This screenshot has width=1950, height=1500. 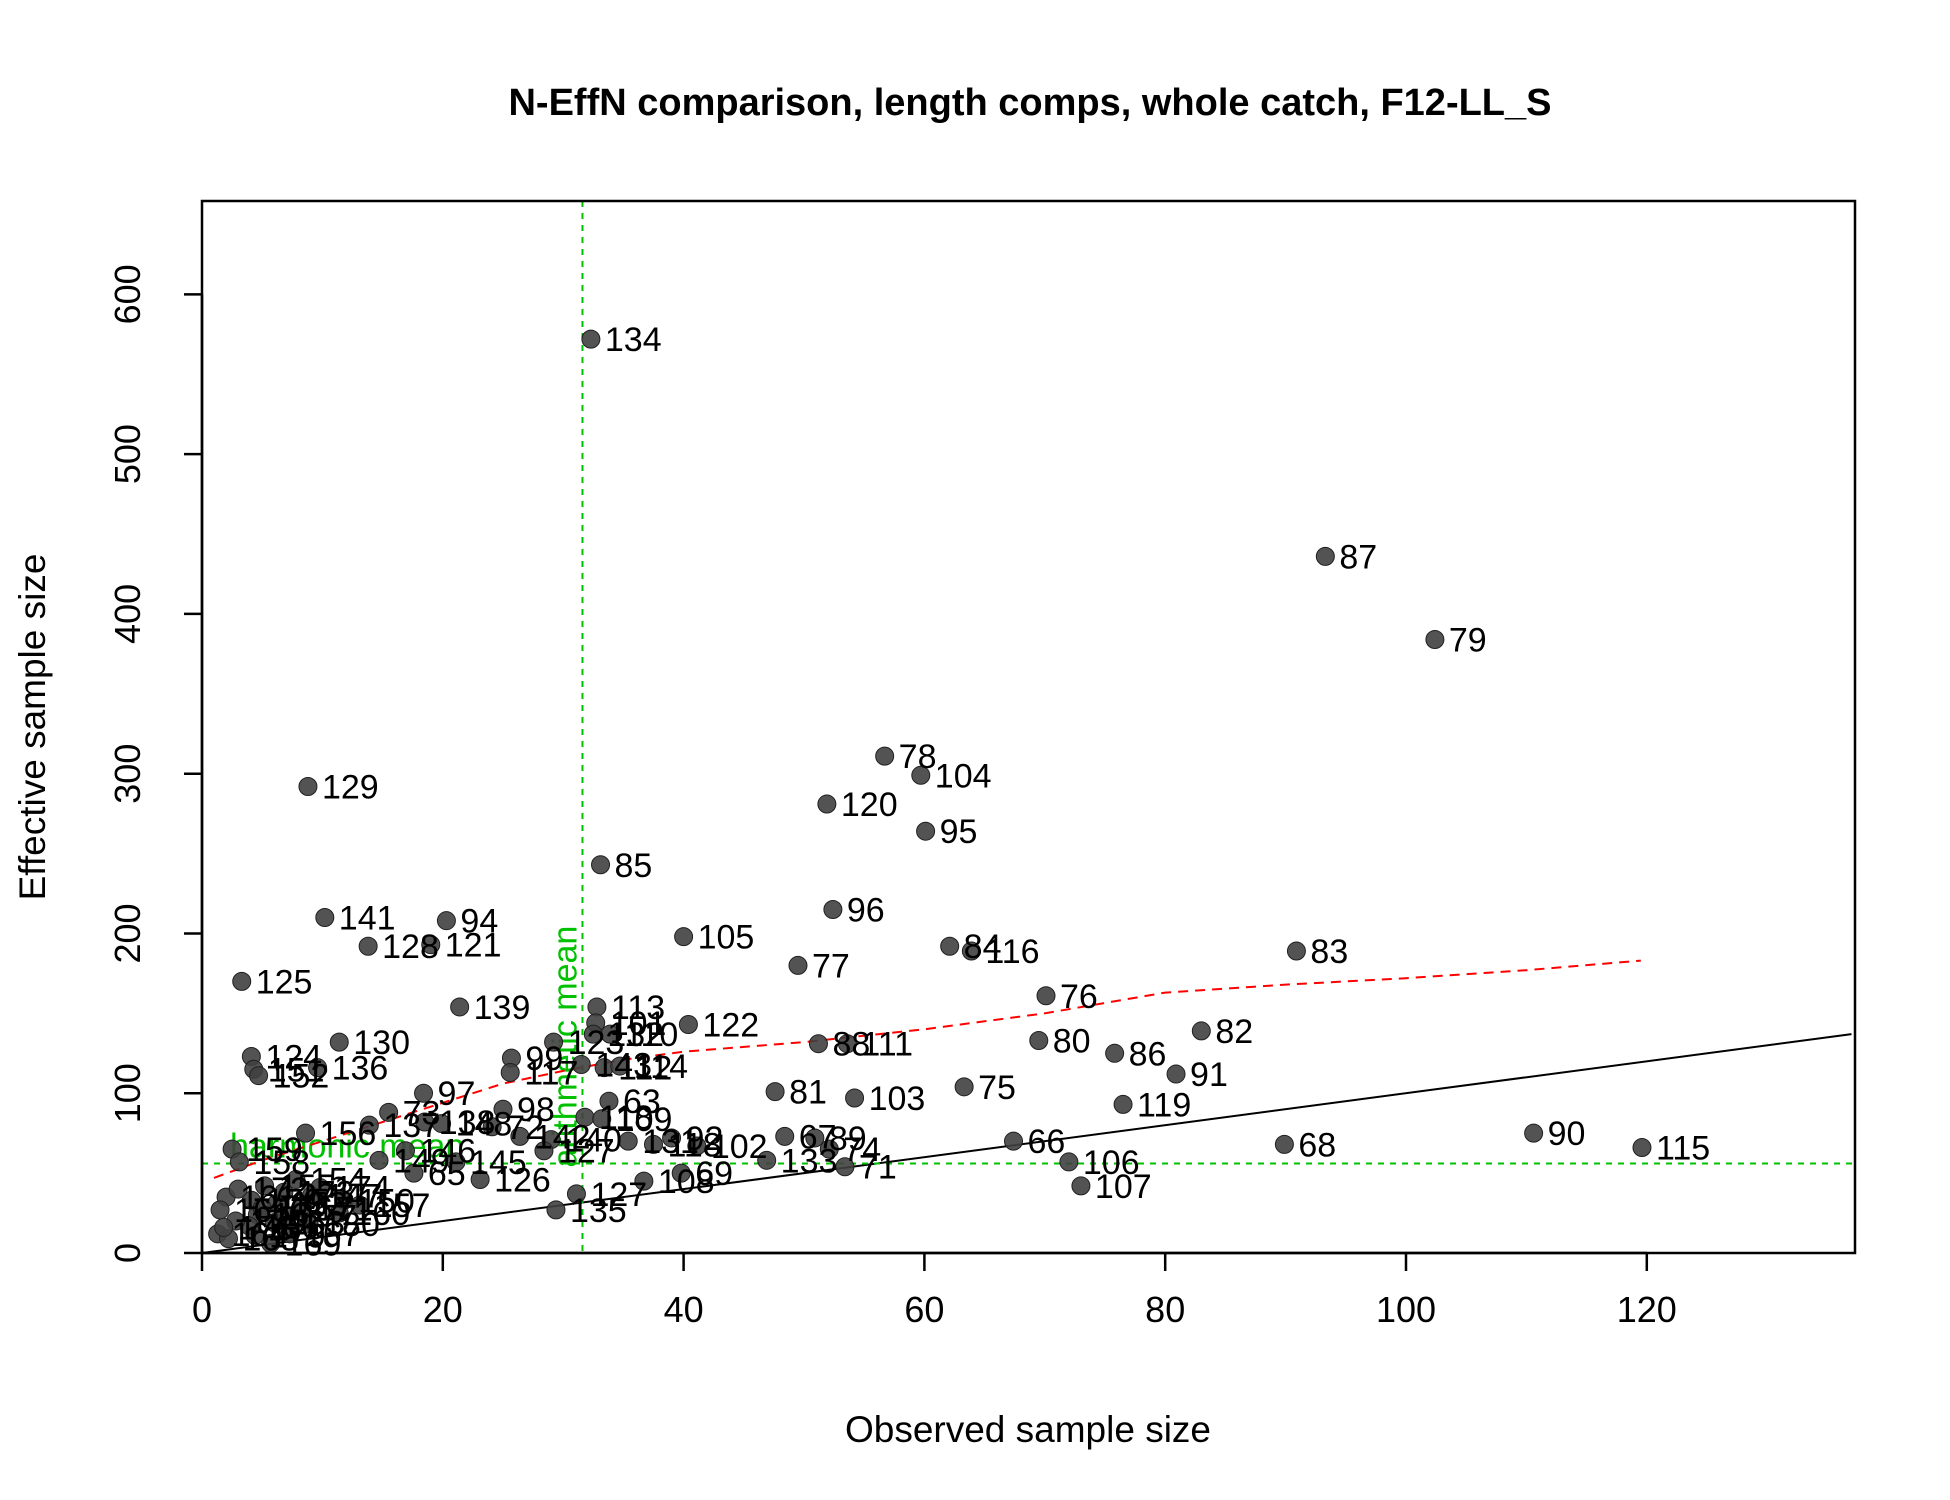 What do you see at coordinates (638, 1024) in the screenshot?
I see `point-label-23: 101` at bounding box center [638, 1024].